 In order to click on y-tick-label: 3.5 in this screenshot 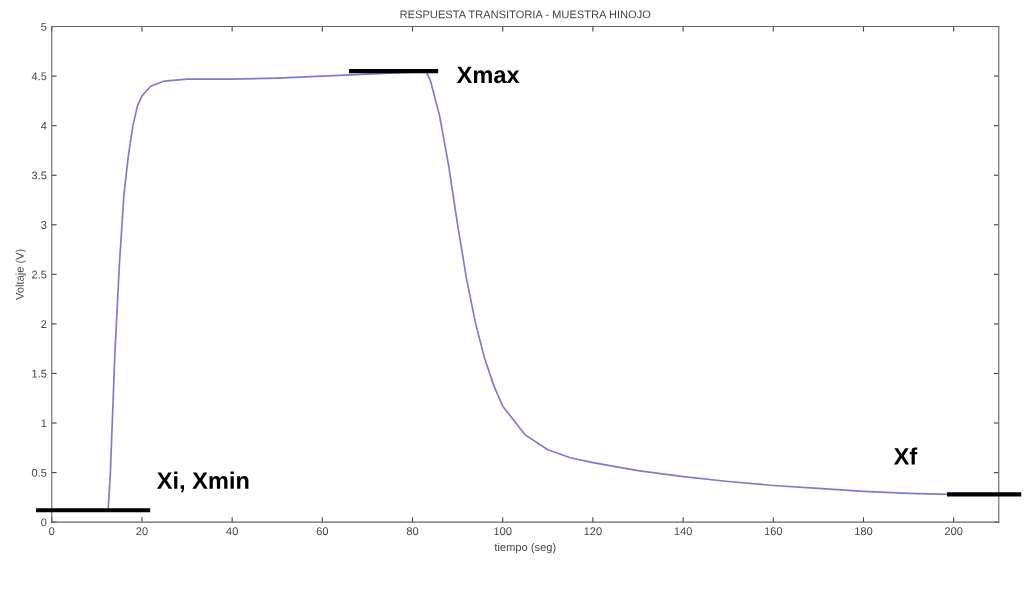, I will do `click(39, 175)`.